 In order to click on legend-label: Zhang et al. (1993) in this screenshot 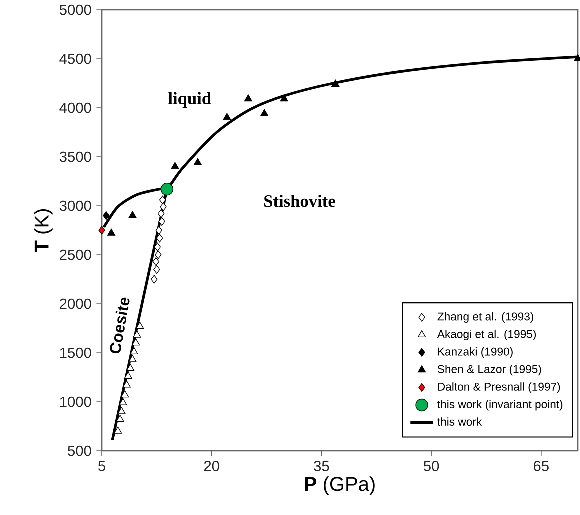, I will do `click(486, 317)`.